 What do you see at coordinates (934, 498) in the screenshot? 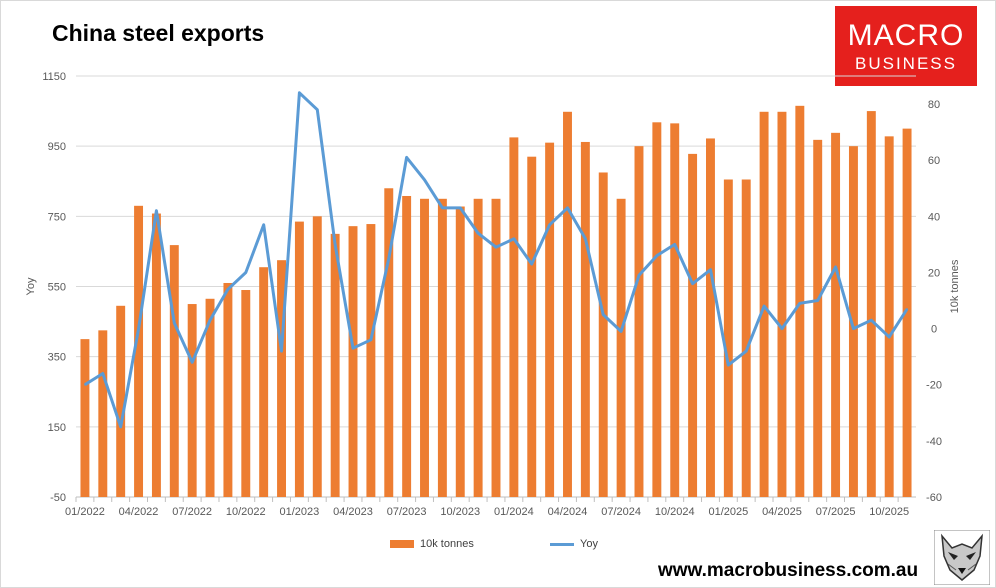
I see `right-tick-label: -60` at bounding box center [934, 498].